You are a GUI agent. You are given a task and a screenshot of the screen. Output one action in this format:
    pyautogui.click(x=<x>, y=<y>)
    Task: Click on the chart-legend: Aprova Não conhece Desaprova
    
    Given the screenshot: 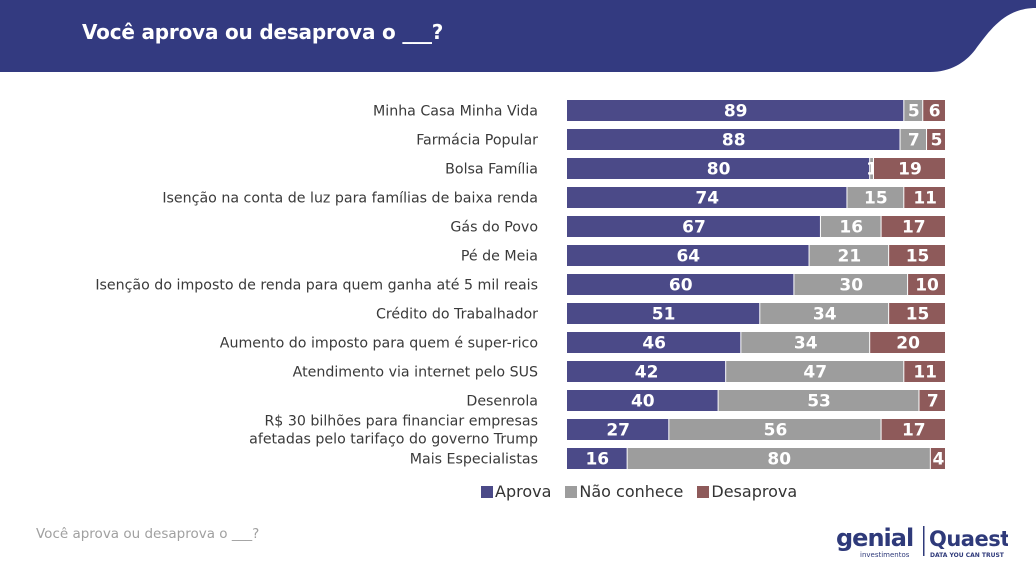 What is the action you would take?
    pyautogui.click(x=646, y=491)
    